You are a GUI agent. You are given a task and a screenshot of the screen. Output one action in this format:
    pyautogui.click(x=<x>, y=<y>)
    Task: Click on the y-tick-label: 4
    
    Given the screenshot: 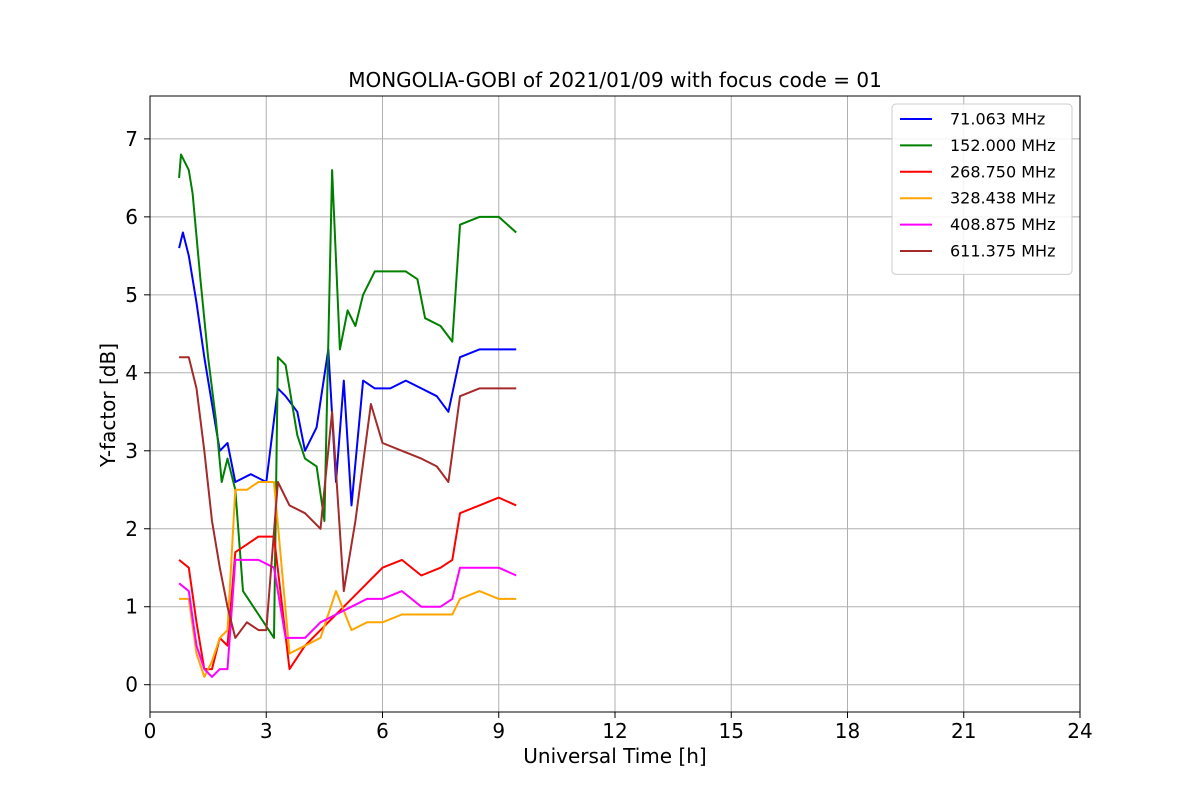 What is the action you would take?
    pyautogui.click(x=131, y=373)
    